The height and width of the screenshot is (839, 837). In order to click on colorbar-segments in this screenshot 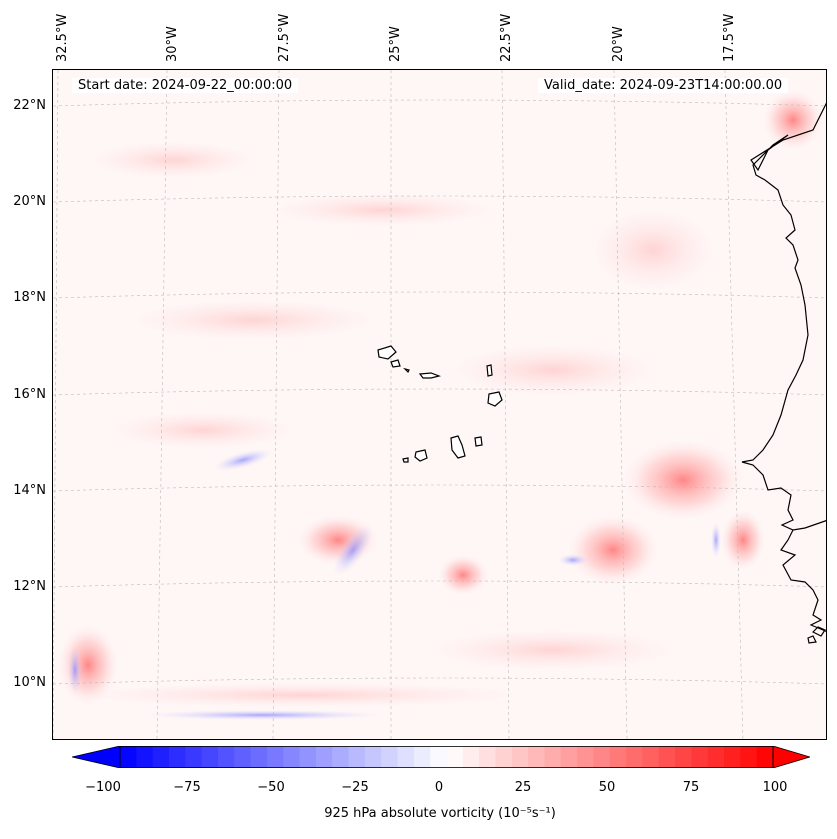, I will do `click(447, 757)`.